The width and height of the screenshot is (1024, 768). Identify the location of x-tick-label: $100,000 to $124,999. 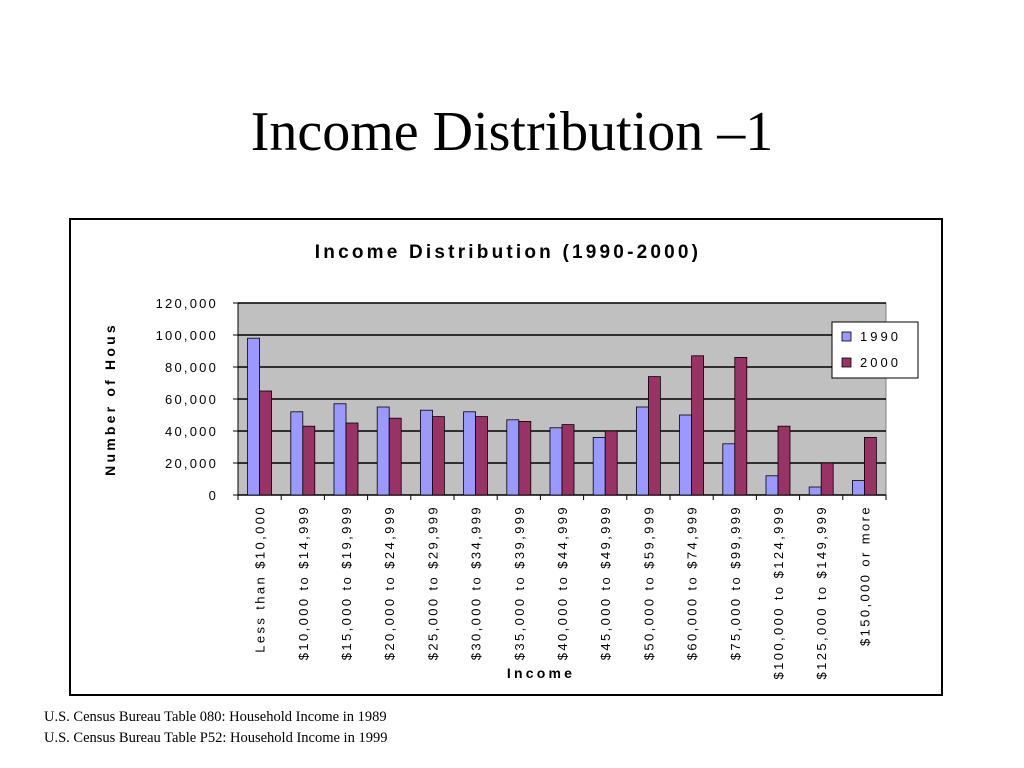
(778, 592).